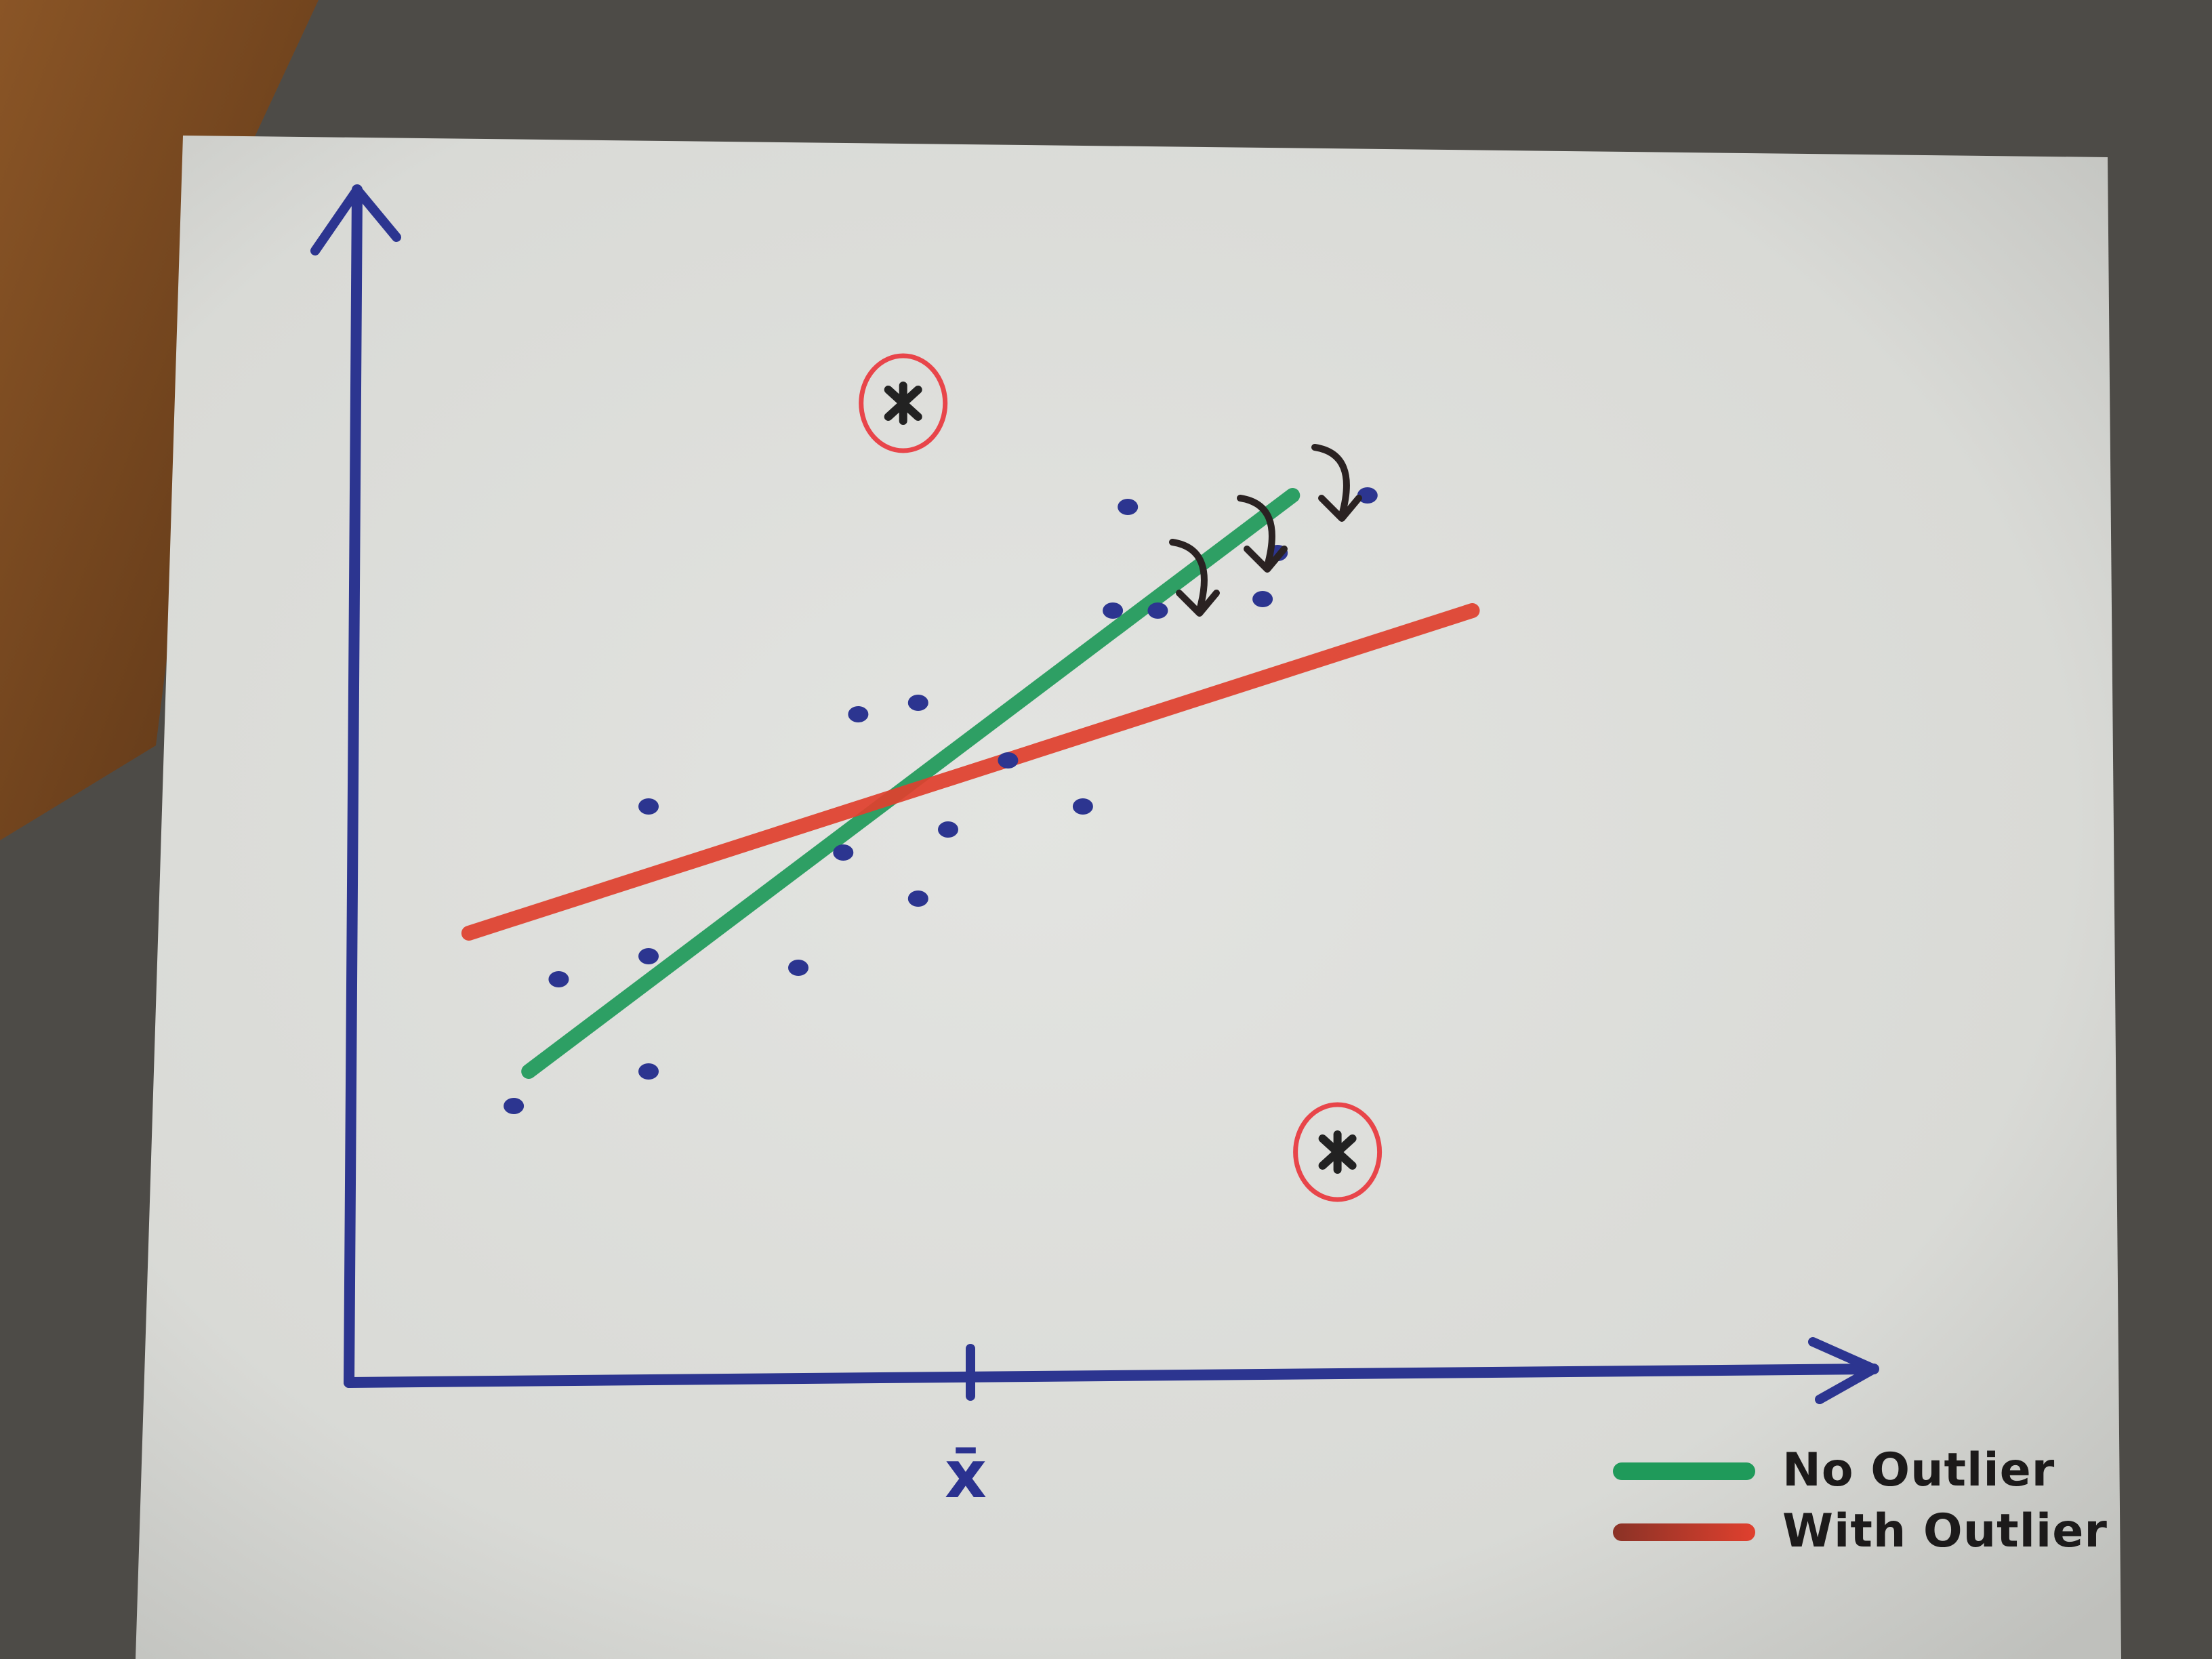 The height and width of the screenshot is (1659, 2212). What do you see at coordinates (1919, 1470) in the screenshot?
I see `legend-label-no-outlier: No Outlier` at bounding box center [1919, 1470].